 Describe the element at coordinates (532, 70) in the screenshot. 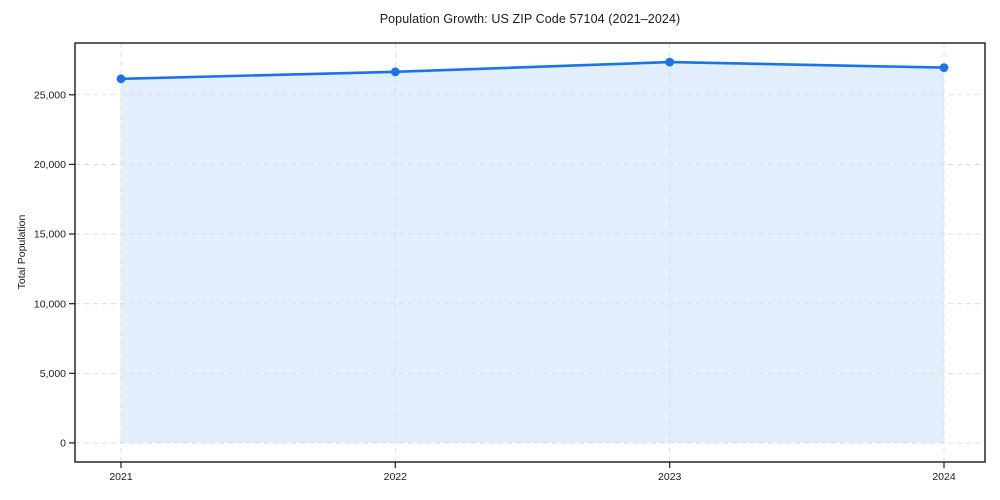

I see `series-line` at that location.